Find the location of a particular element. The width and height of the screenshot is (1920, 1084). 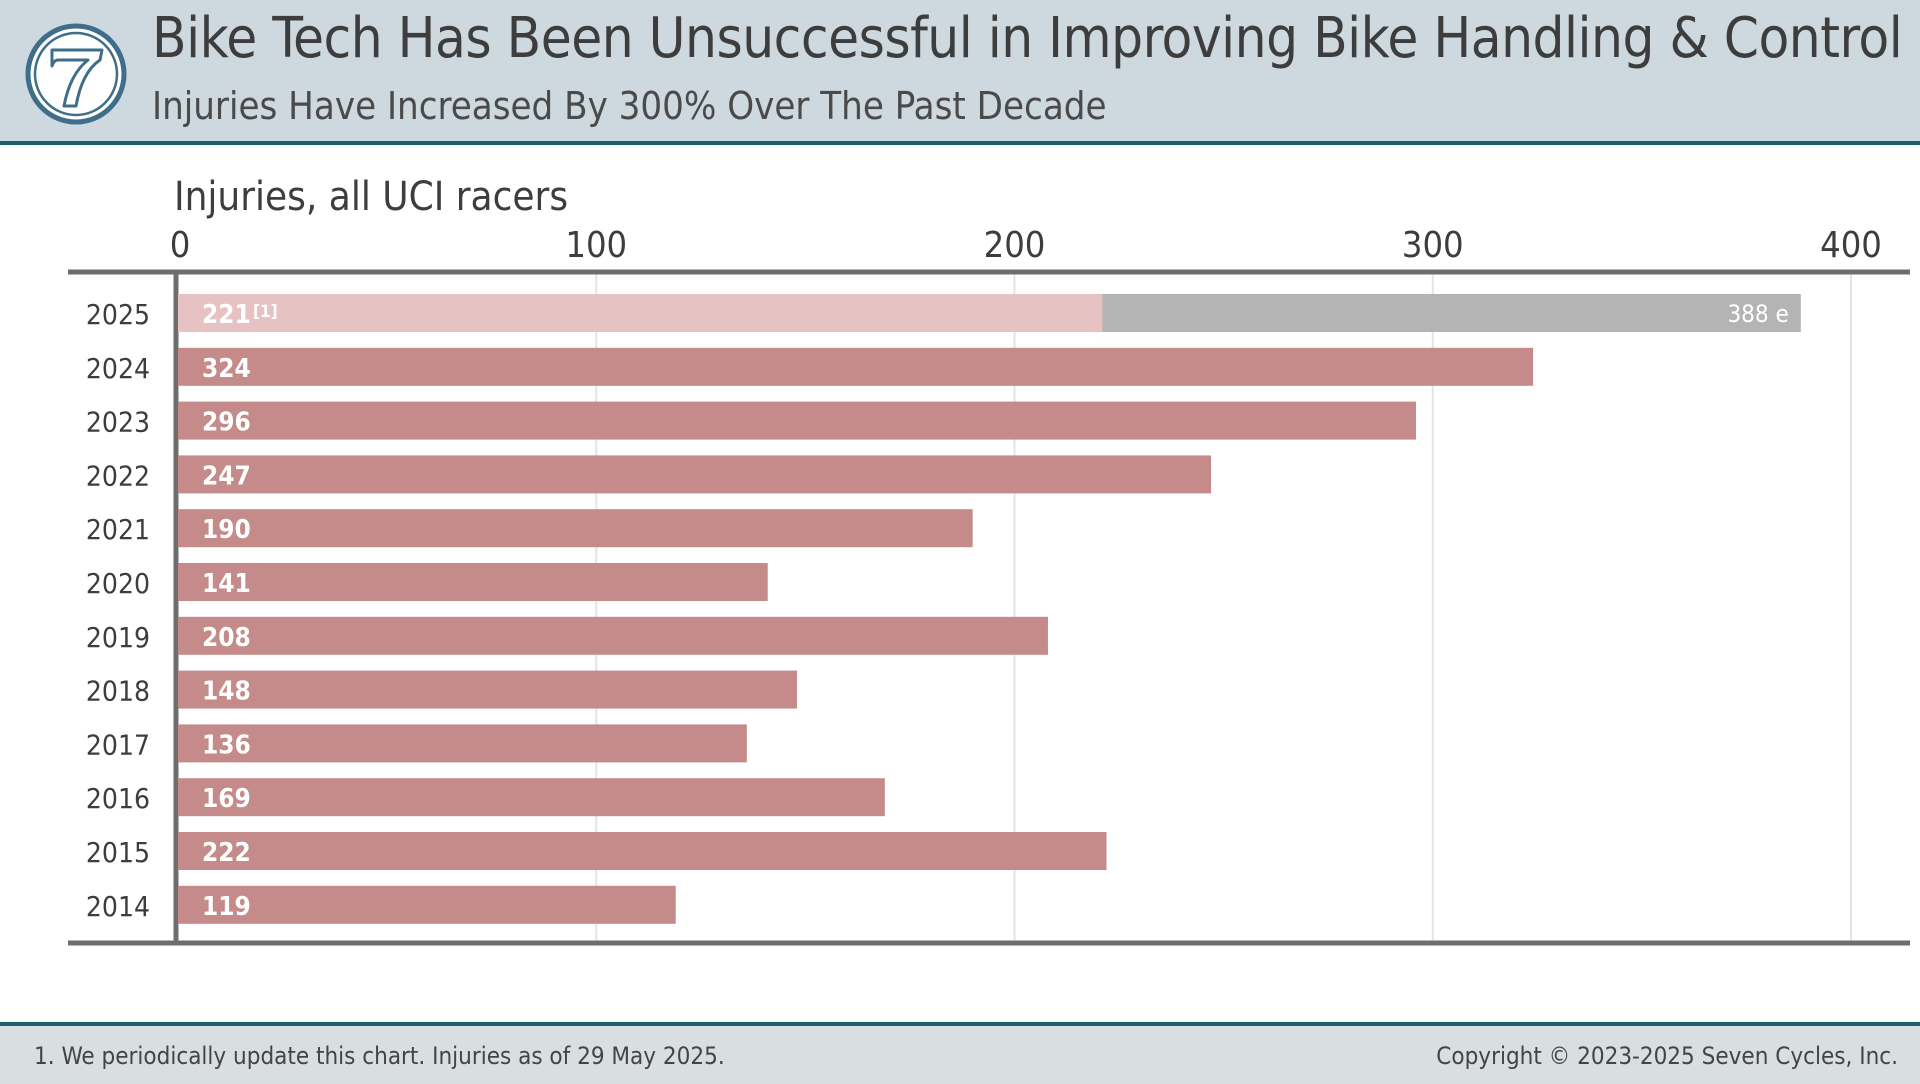

bar-2018 is located at coordinates (488, 689).